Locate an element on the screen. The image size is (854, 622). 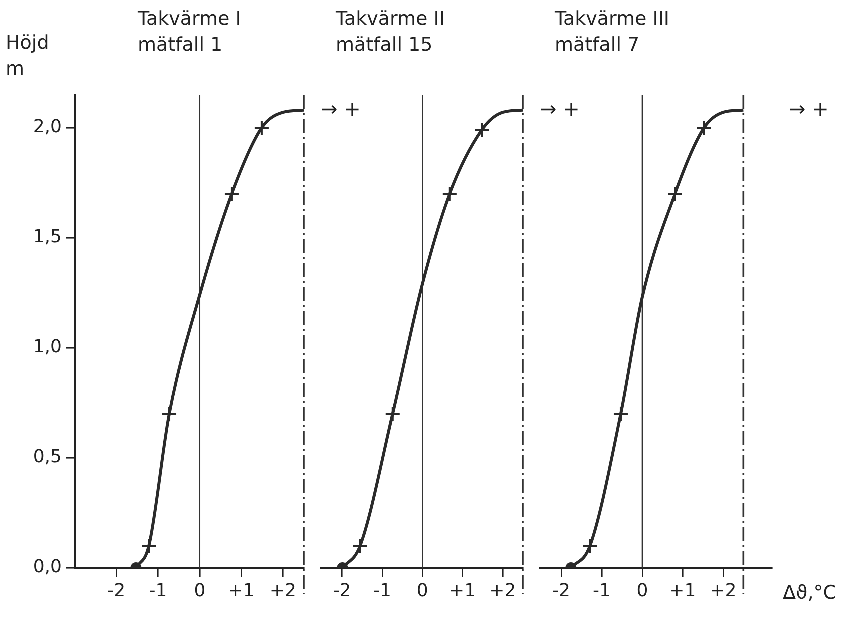
chart-title: Takvärme III is located at coordinates (612, 19).